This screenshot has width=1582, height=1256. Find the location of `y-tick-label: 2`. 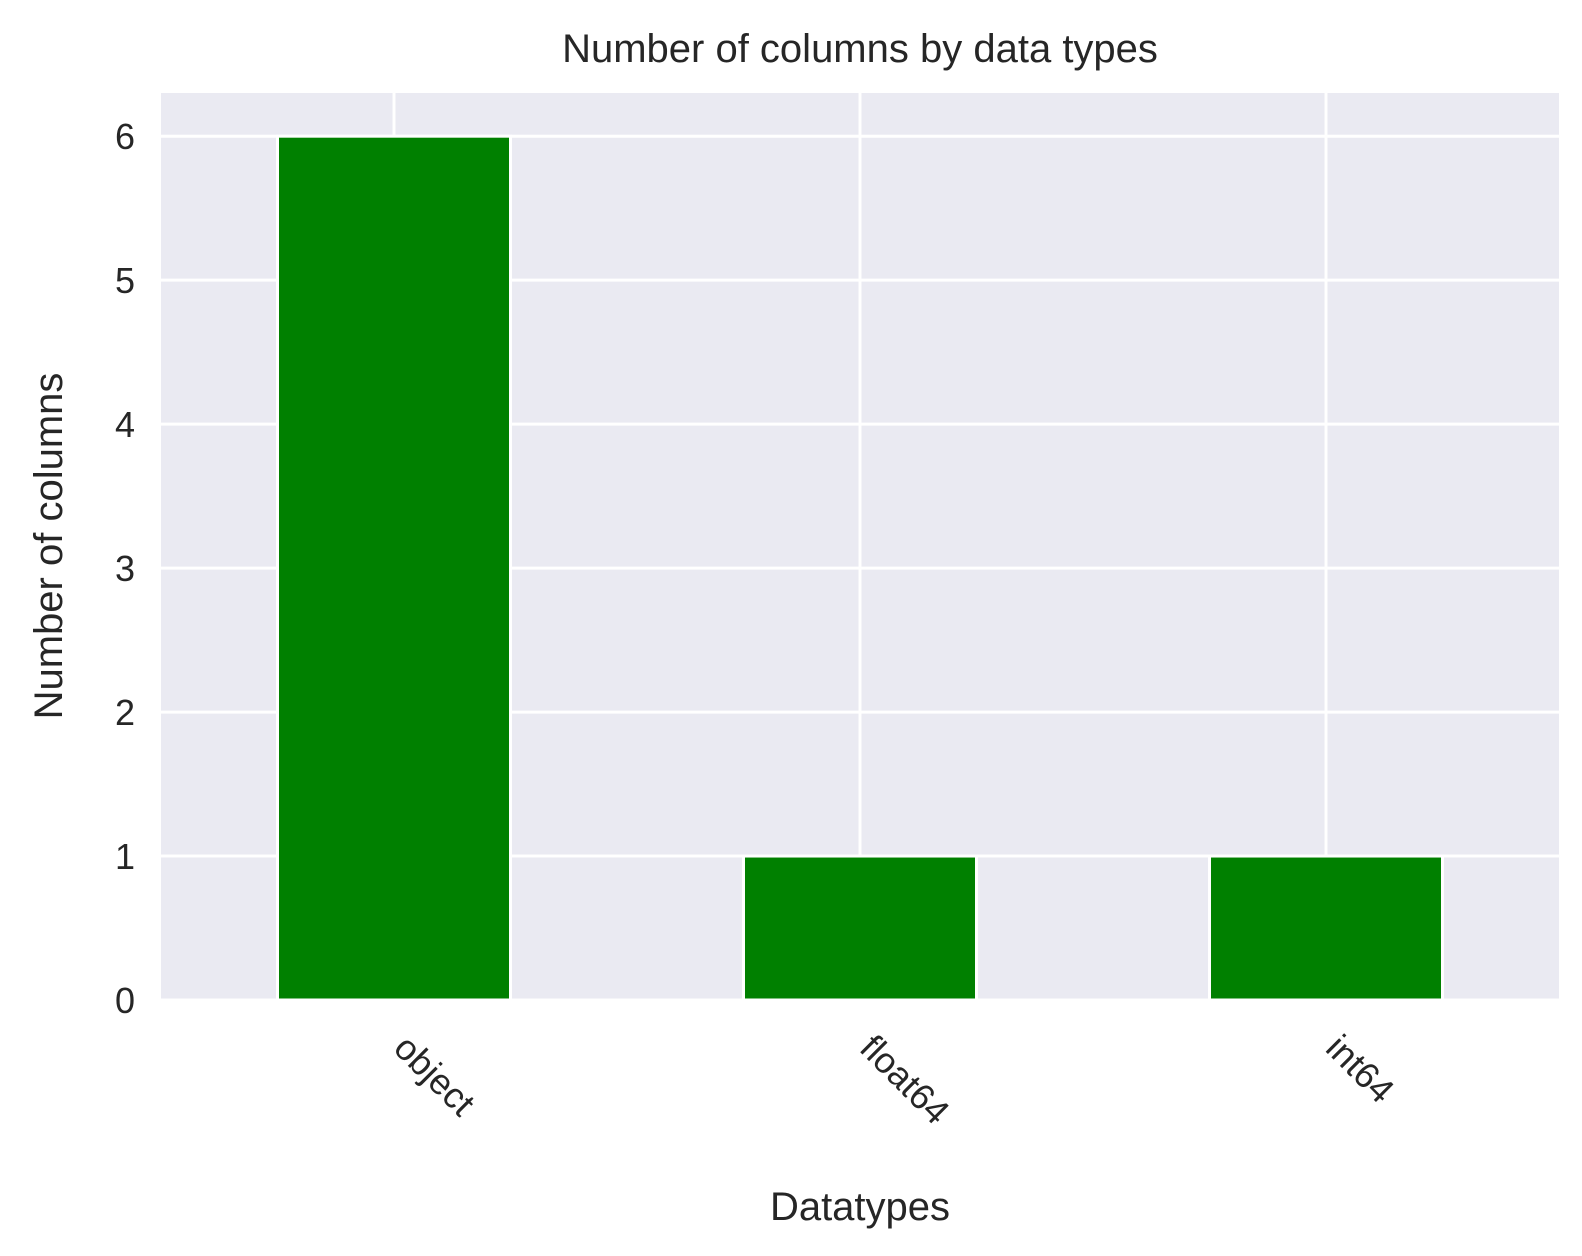

y-tick-label: 2 is located at coordinates (125, 712).